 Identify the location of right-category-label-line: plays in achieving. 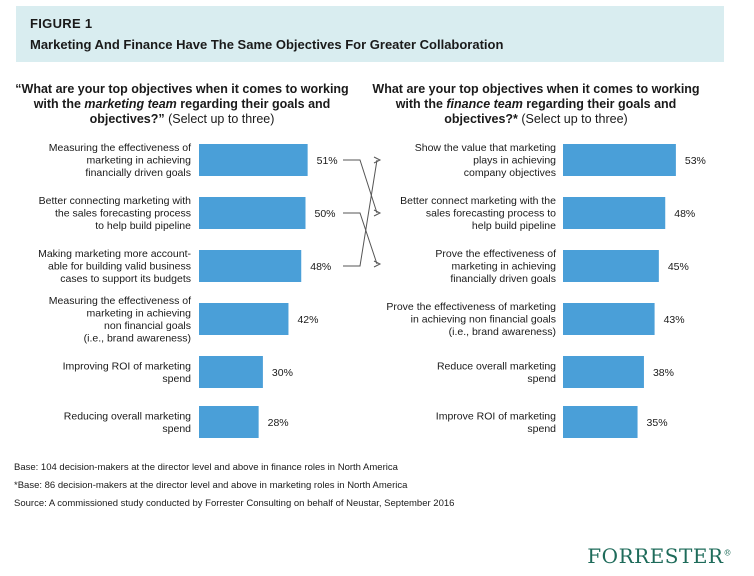
(514, 161).